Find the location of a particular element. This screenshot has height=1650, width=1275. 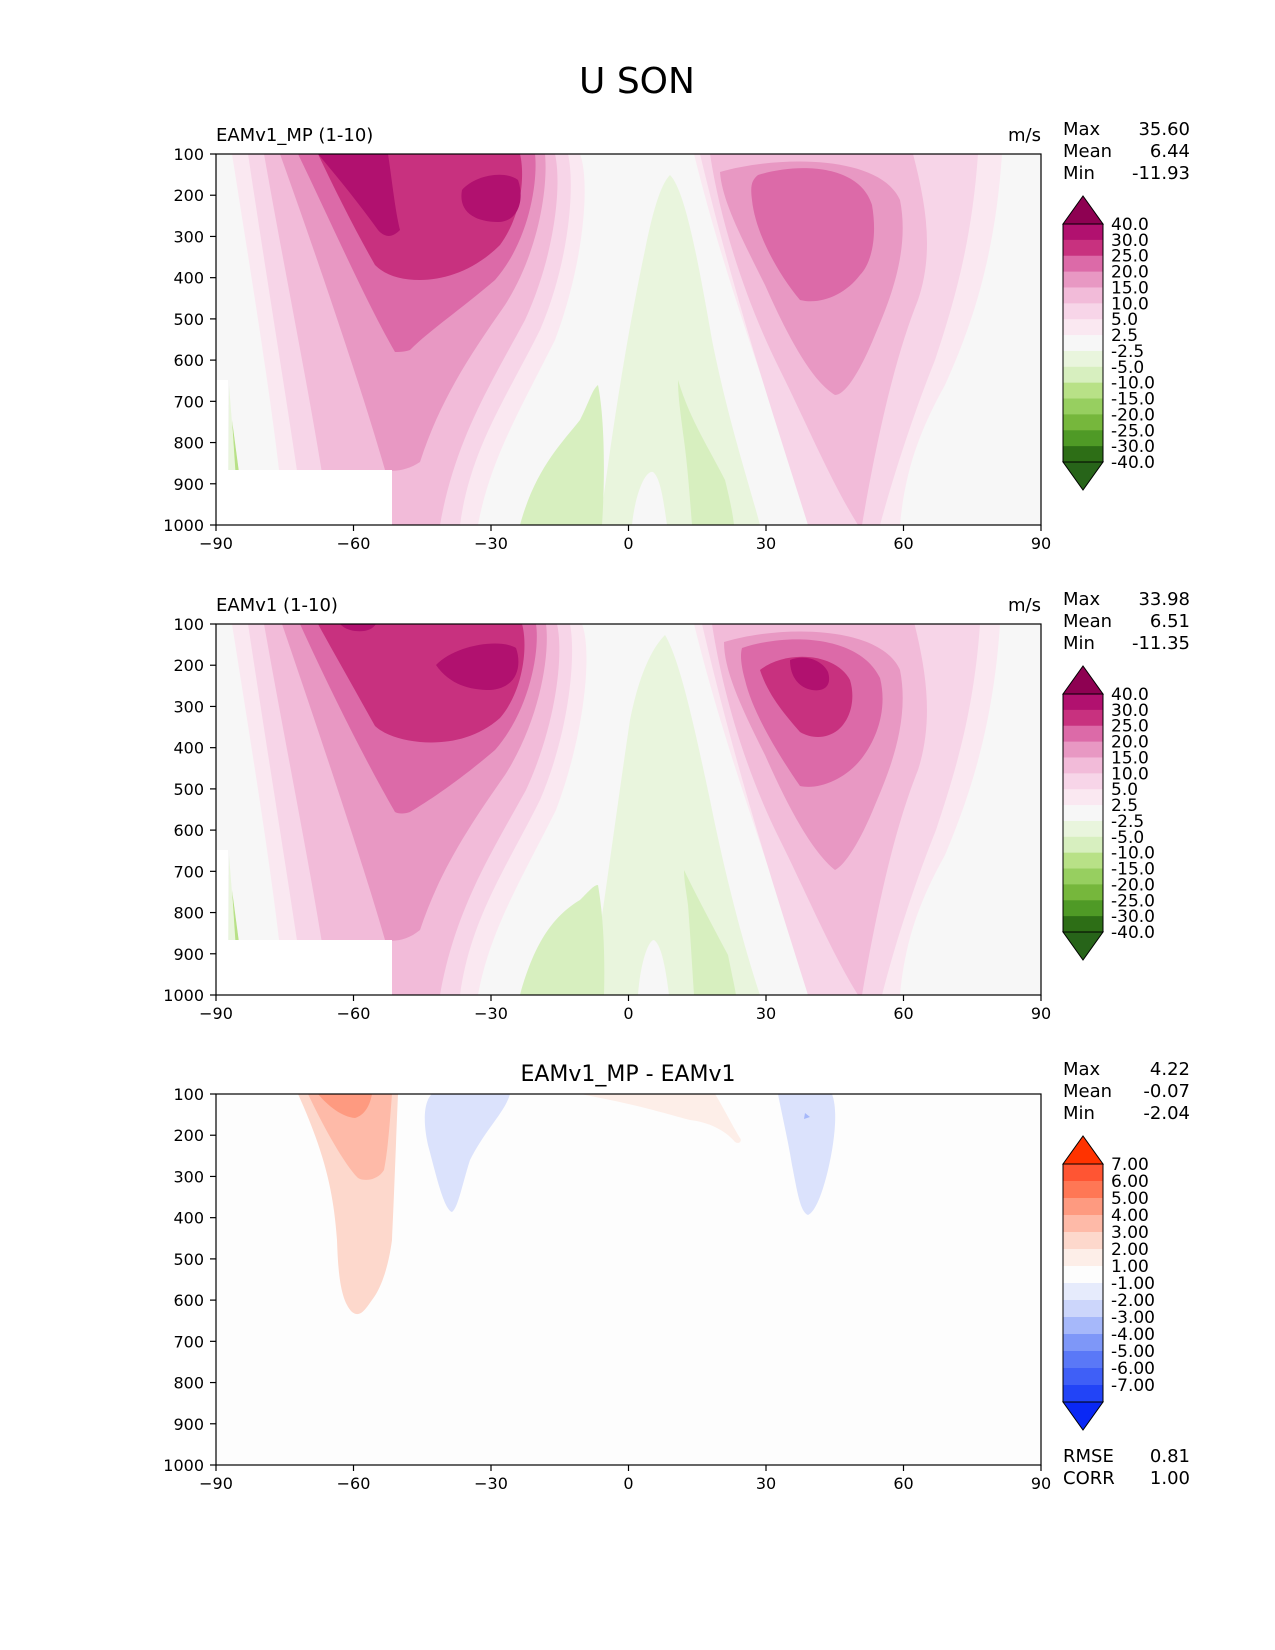

sh-jet-upper is located at coordinates (358, 628).